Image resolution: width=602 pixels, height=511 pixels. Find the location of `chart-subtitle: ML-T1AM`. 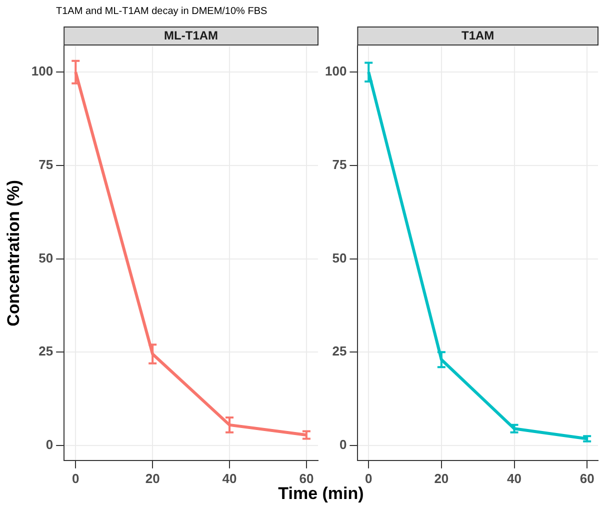

chart-subtitle: ML-T1AM is located at coordinates (191, 35).